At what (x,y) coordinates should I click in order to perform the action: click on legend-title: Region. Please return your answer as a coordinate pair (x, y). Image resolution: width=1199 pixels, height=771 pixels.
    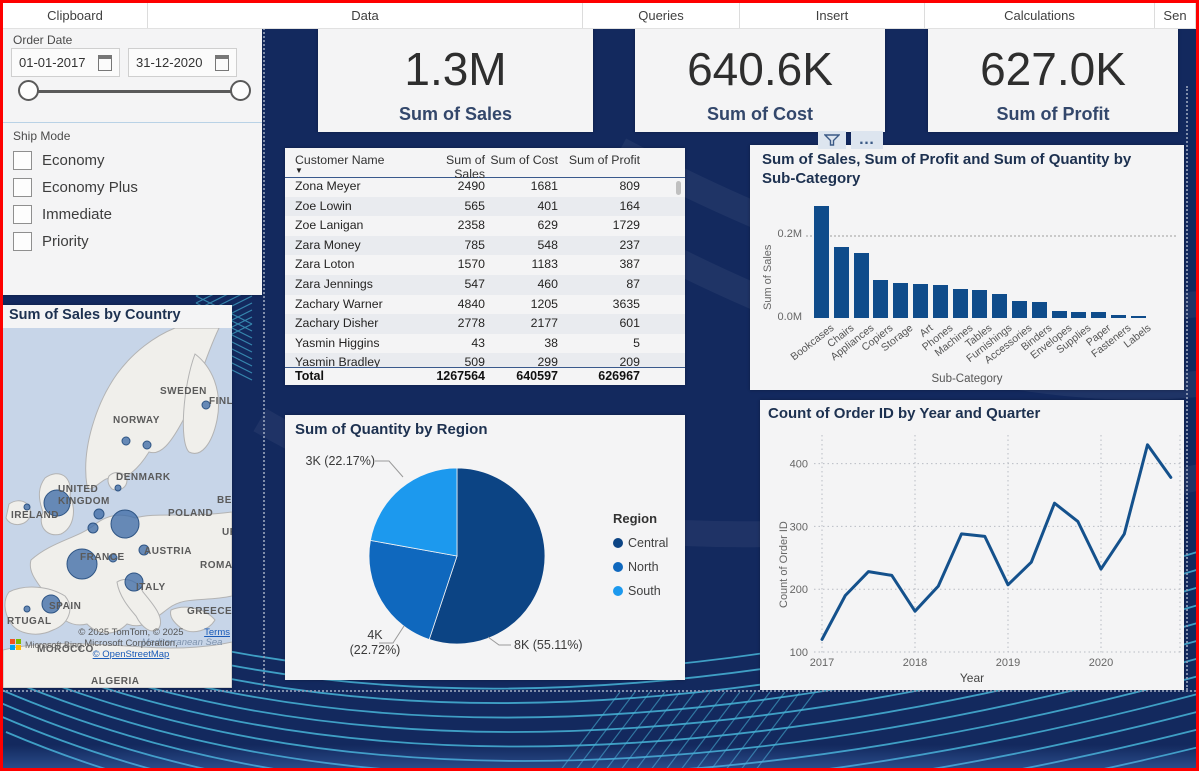
    Looking at the image, I should click on (635, 518).